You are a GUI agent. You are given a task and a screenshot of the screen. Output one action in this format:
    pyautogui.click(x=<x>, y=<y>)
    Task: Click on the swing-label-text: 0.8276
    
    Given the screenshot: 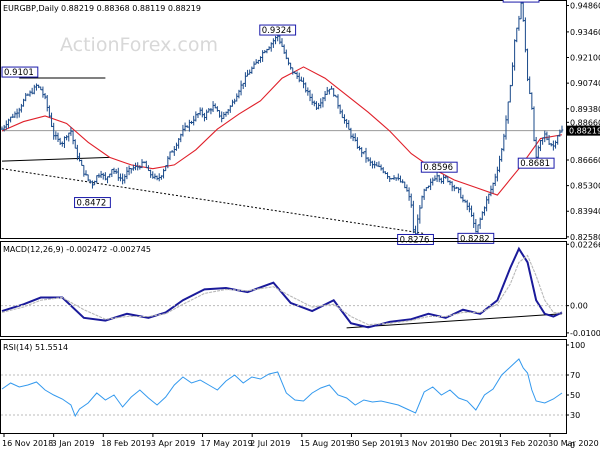 What is the action you would take?
    pyautogui.click(x=415, y=240)
    